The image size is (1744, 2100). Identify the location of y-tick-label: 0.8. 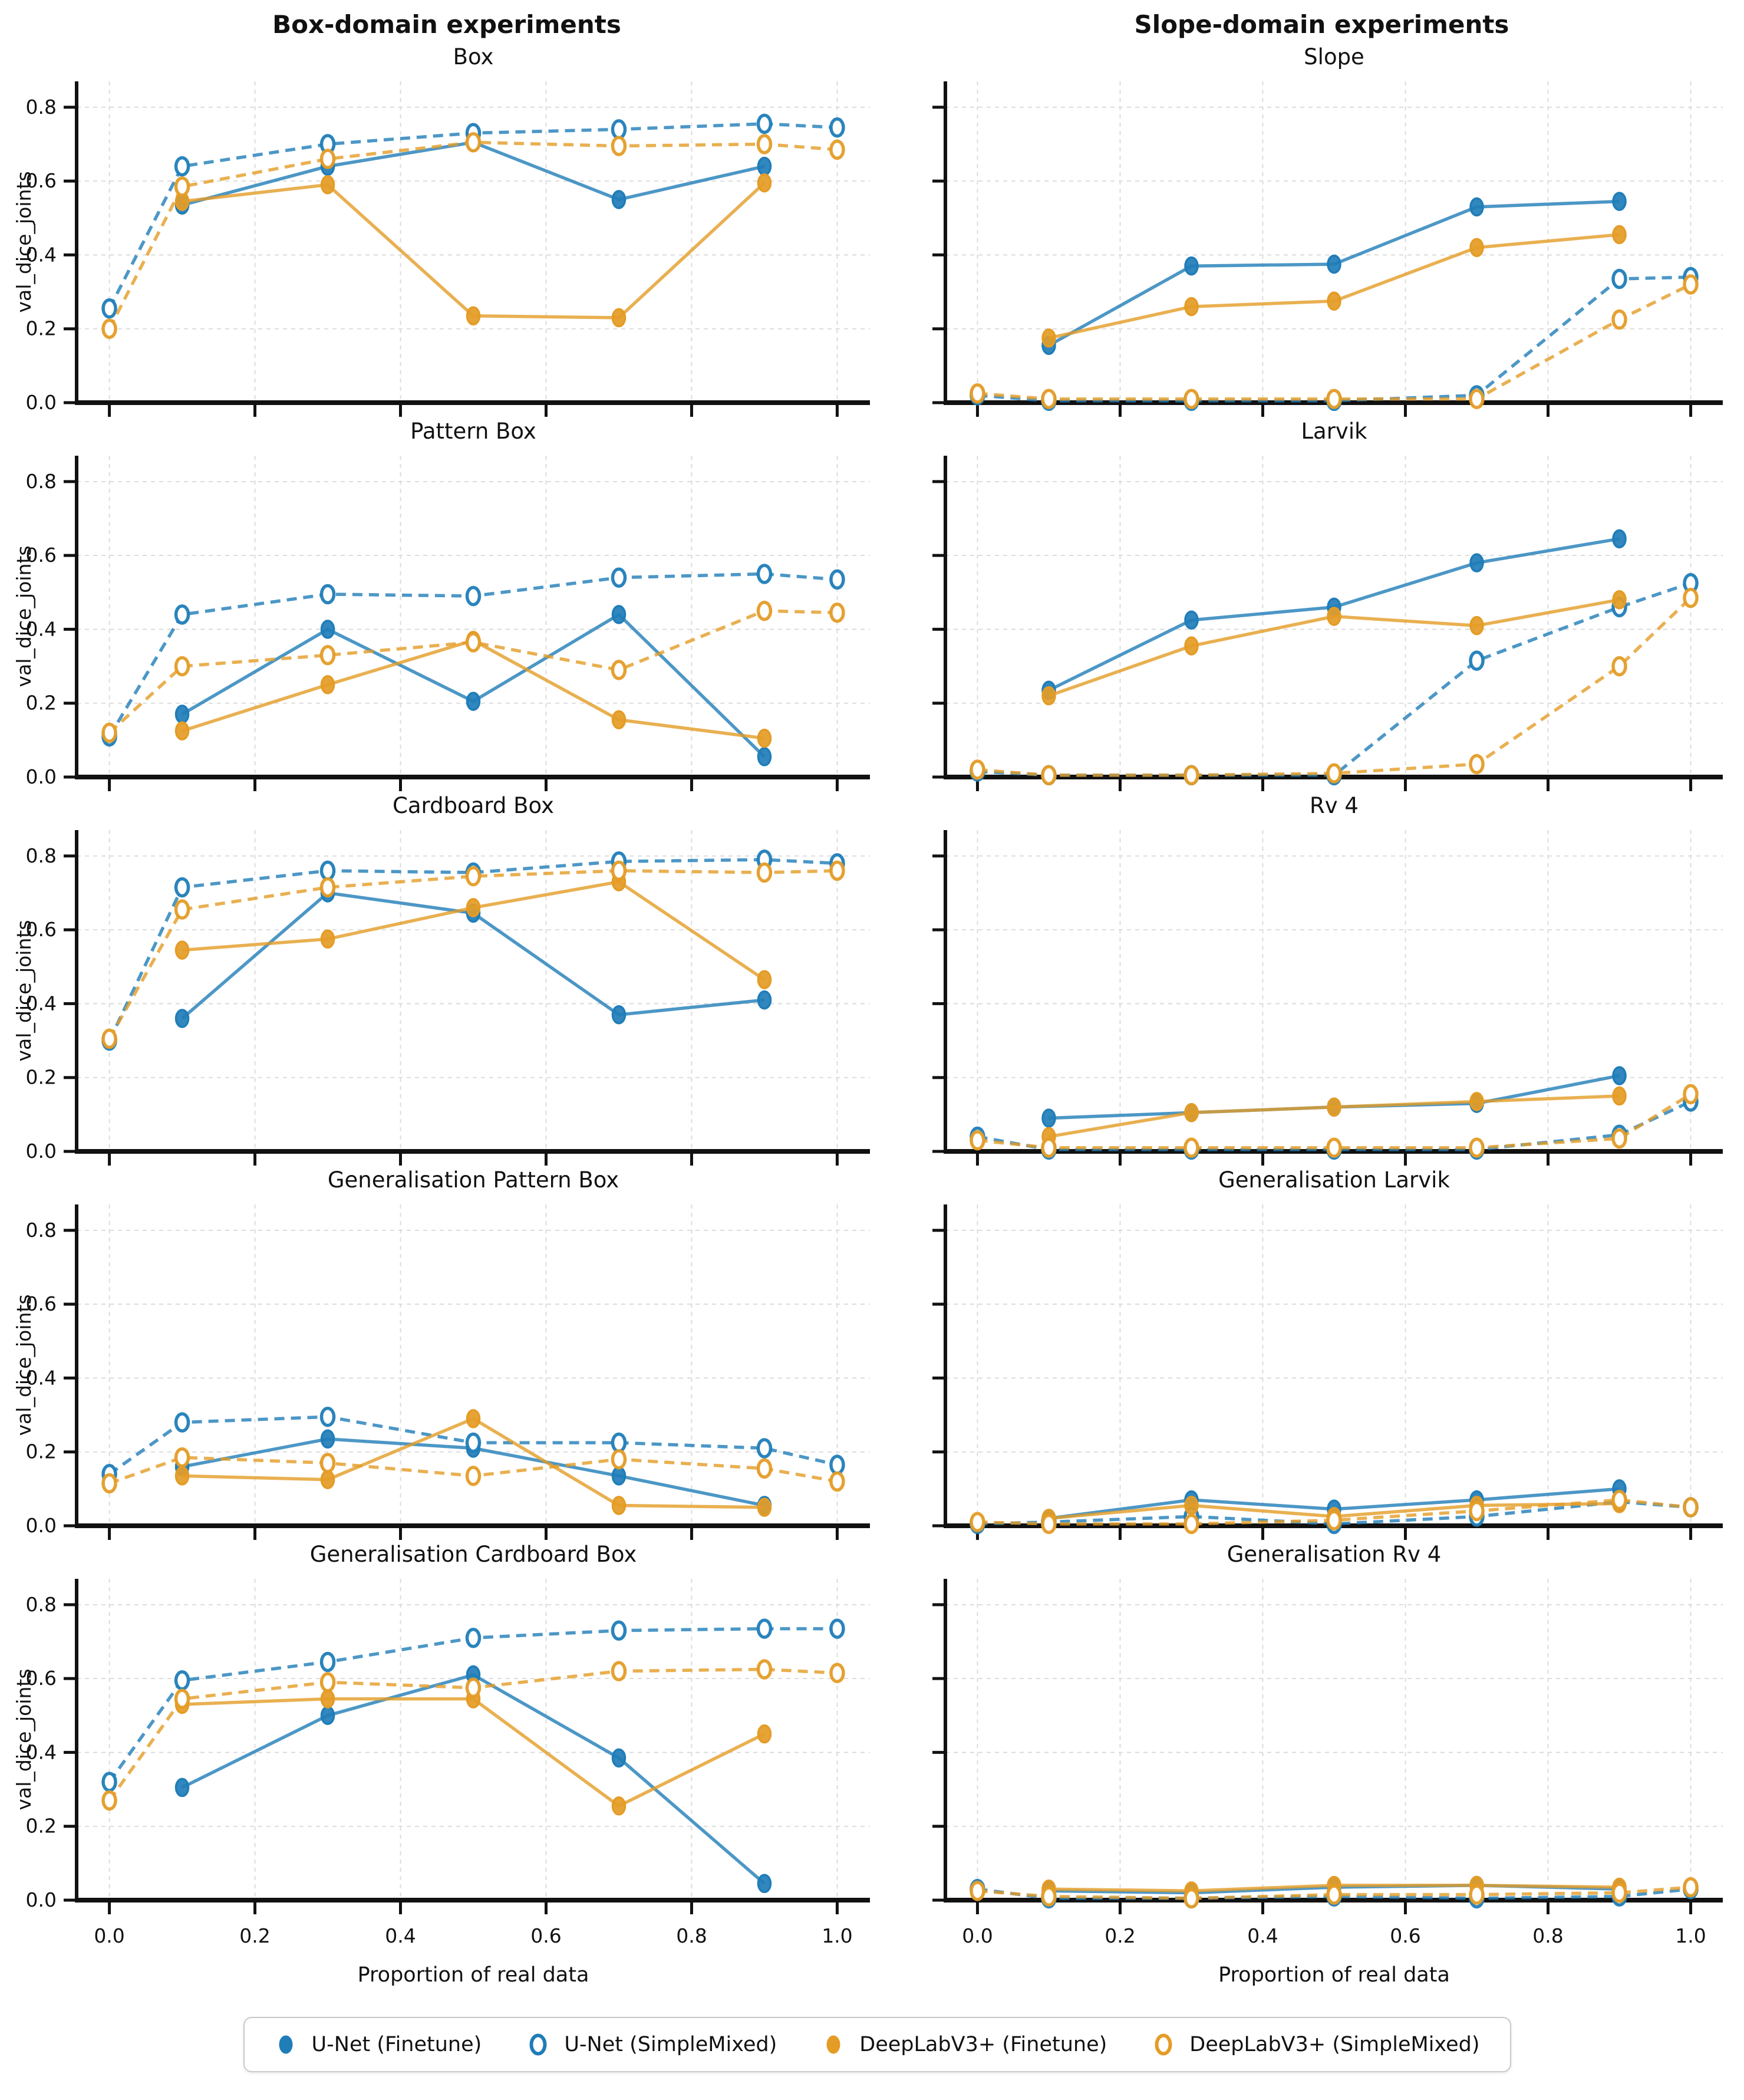
(42, 1604).